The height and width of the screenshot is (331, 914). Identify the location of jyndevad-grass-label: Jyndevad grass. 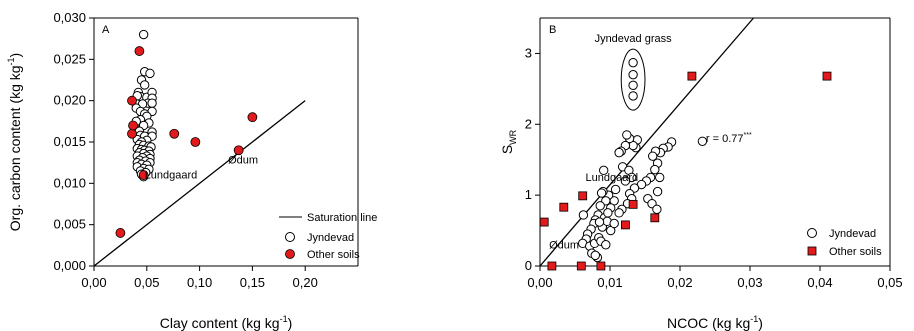
(634, 39).